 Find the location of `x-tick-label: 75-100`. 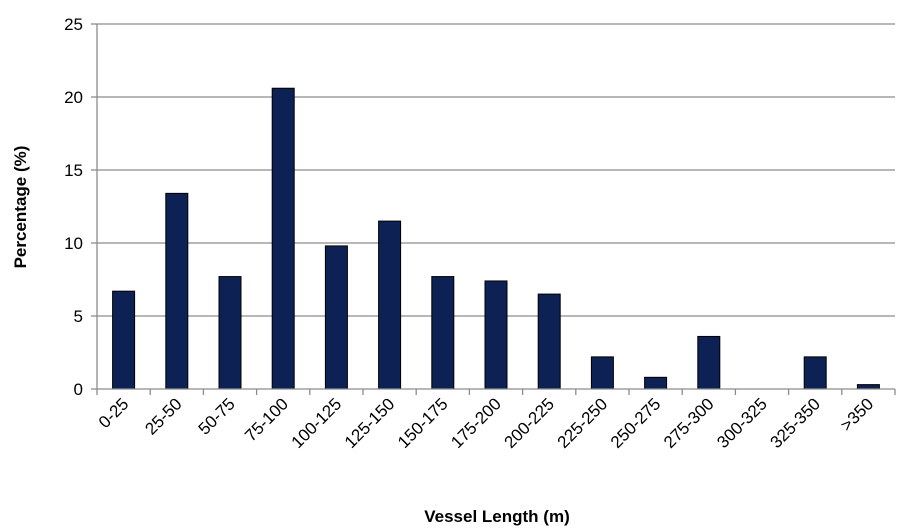

x-tick-label: 75-100 is located at coordinates (266, 419).